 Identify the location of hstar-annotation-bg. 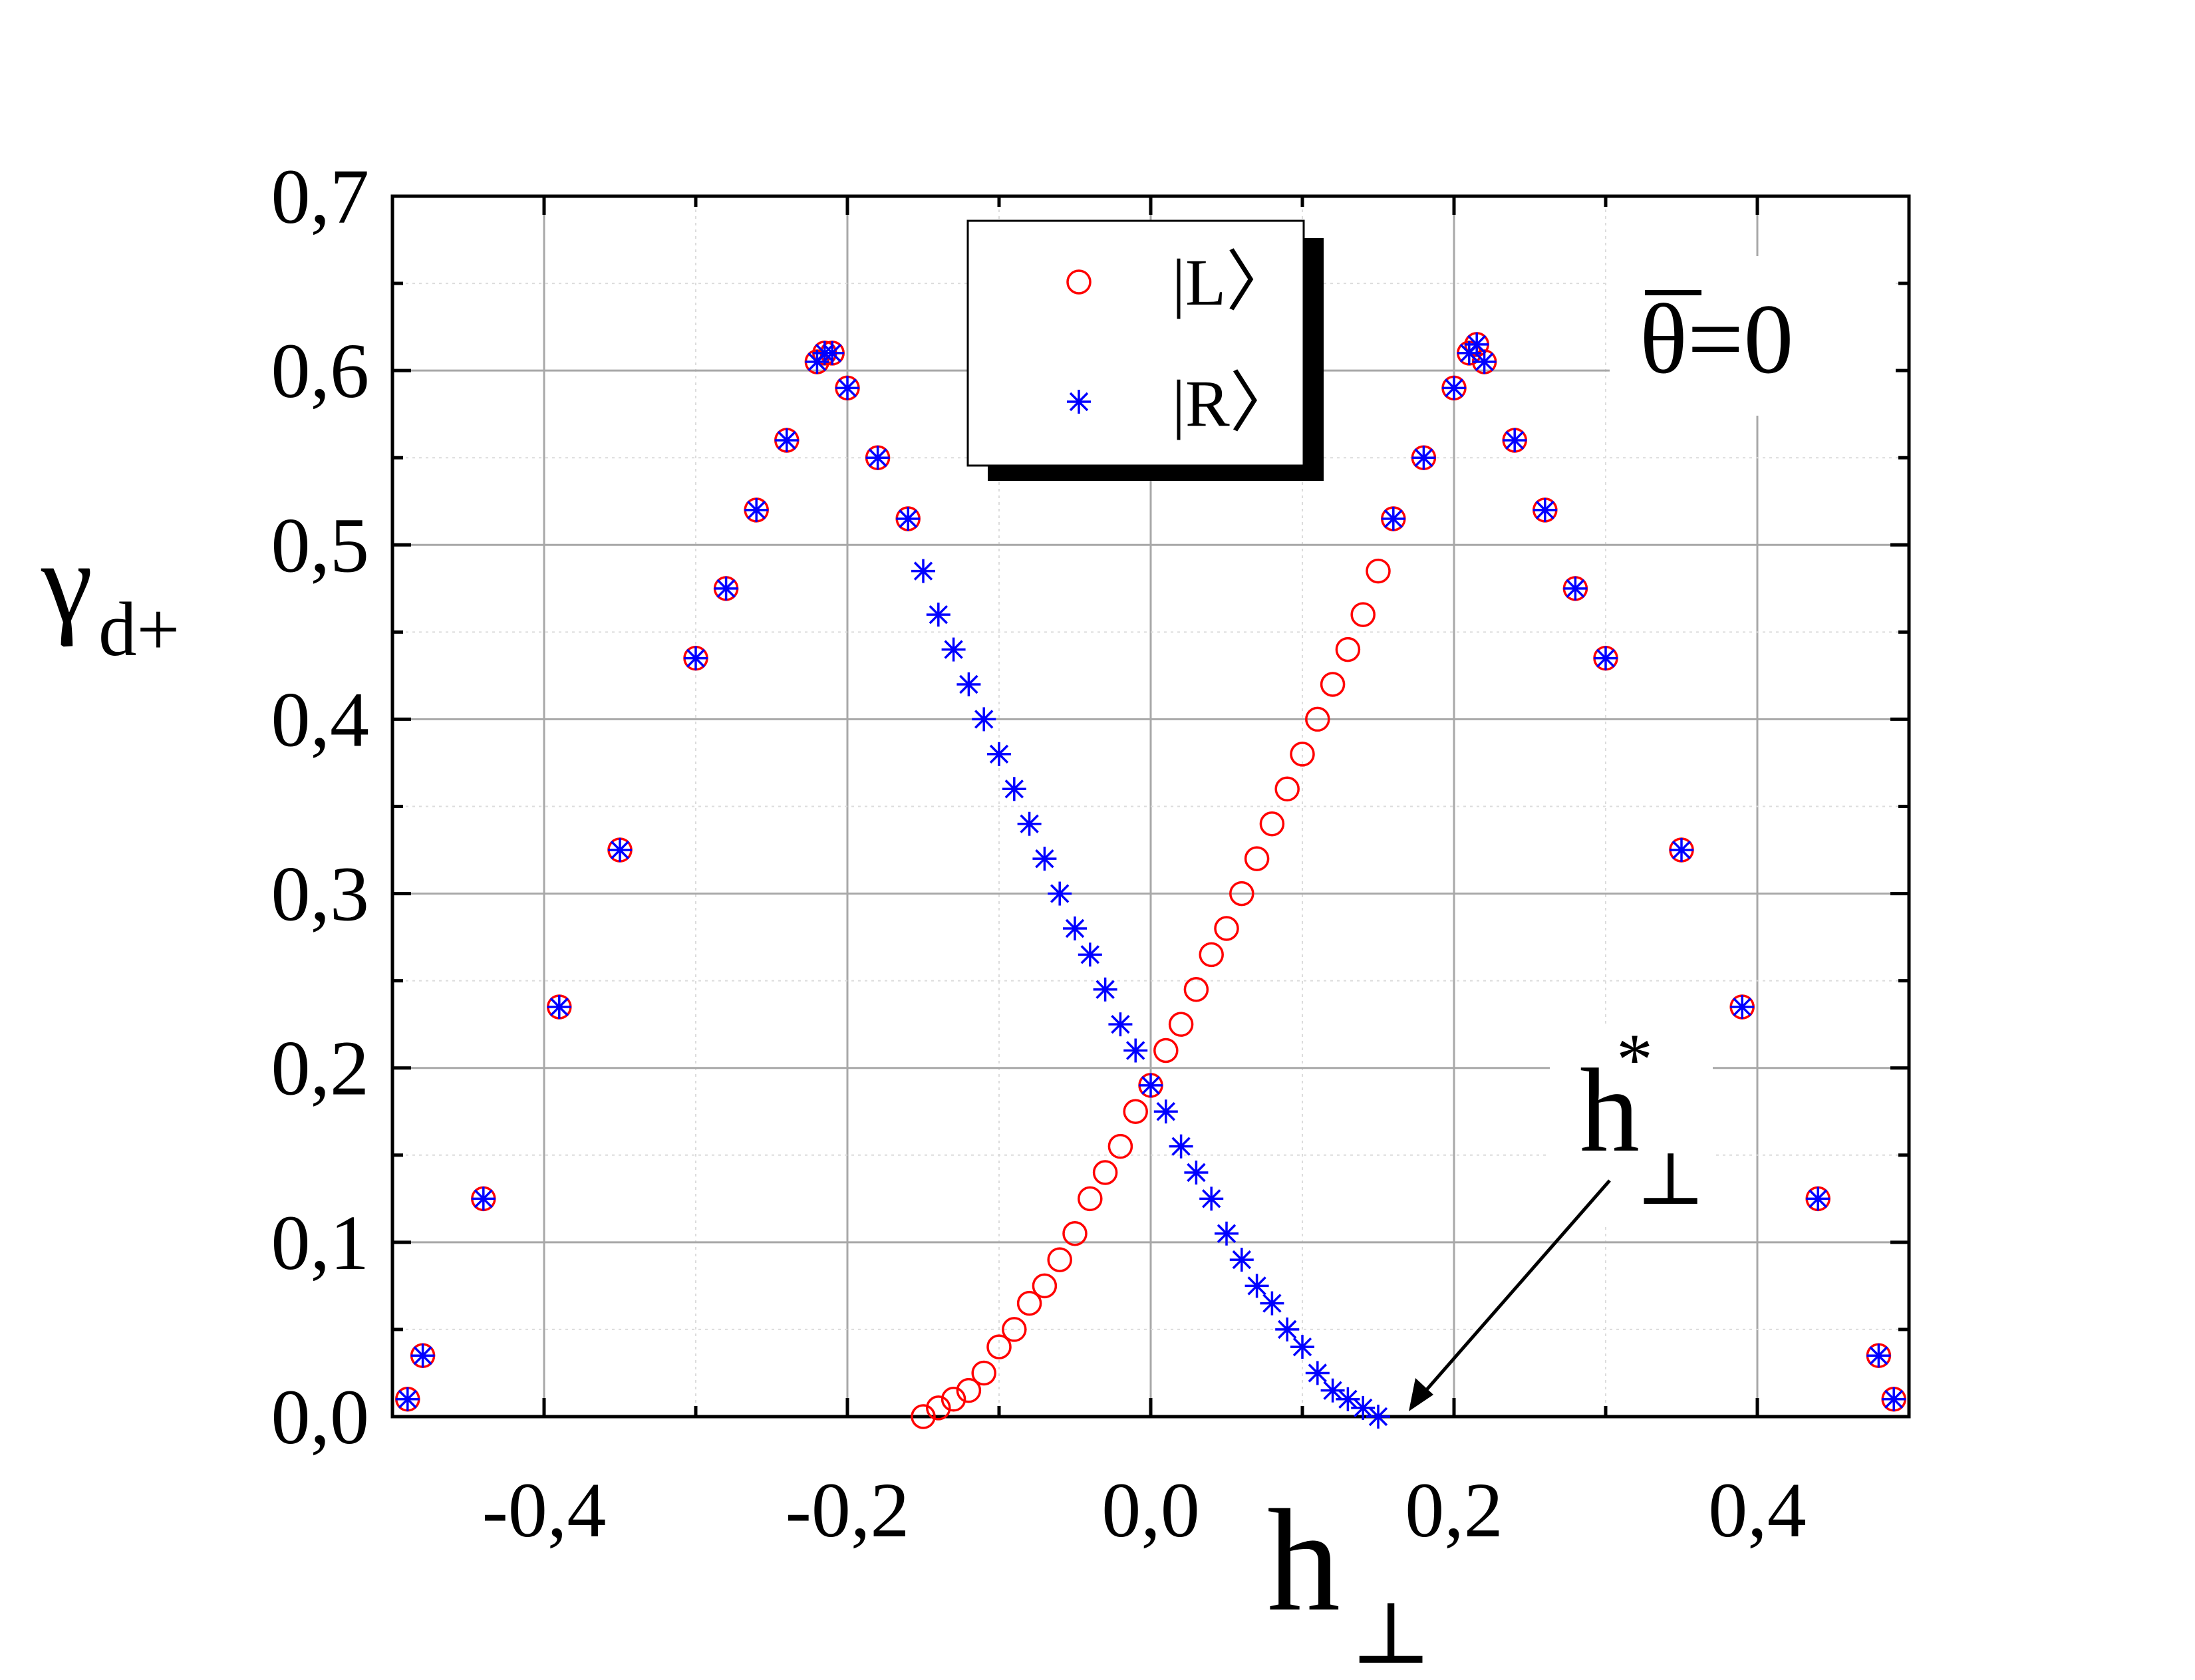
(1631, 1127).